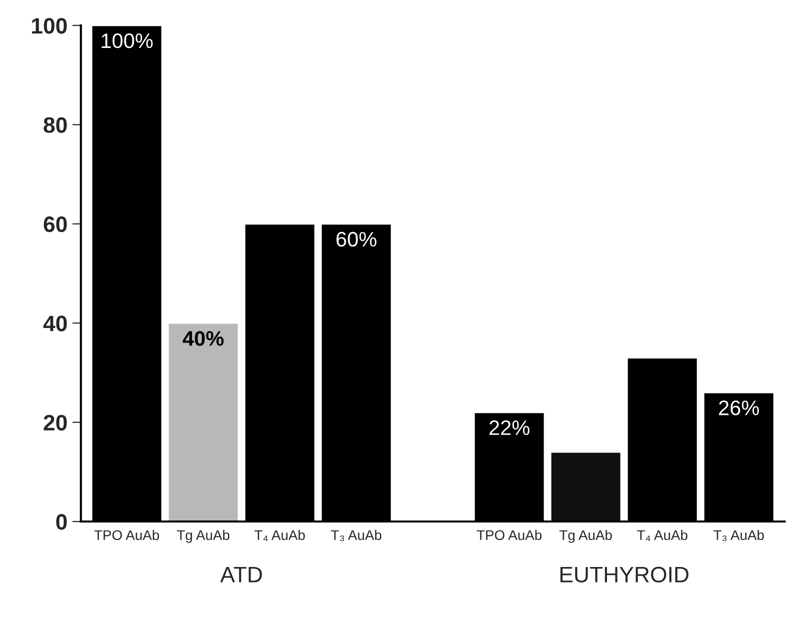  I want to click on y-tick-label: 100, so click(49, 26).